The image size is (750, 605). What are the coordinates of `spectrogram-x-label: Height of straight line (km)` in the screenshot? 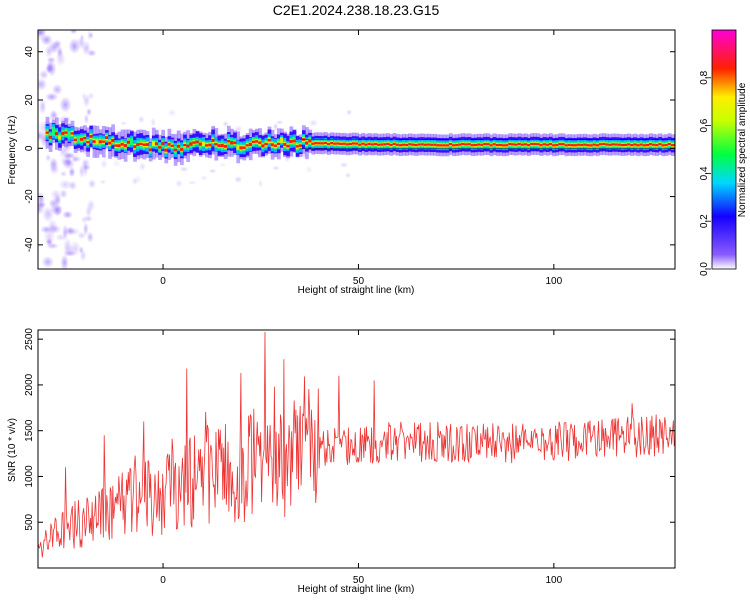 It's located at (356, 290).